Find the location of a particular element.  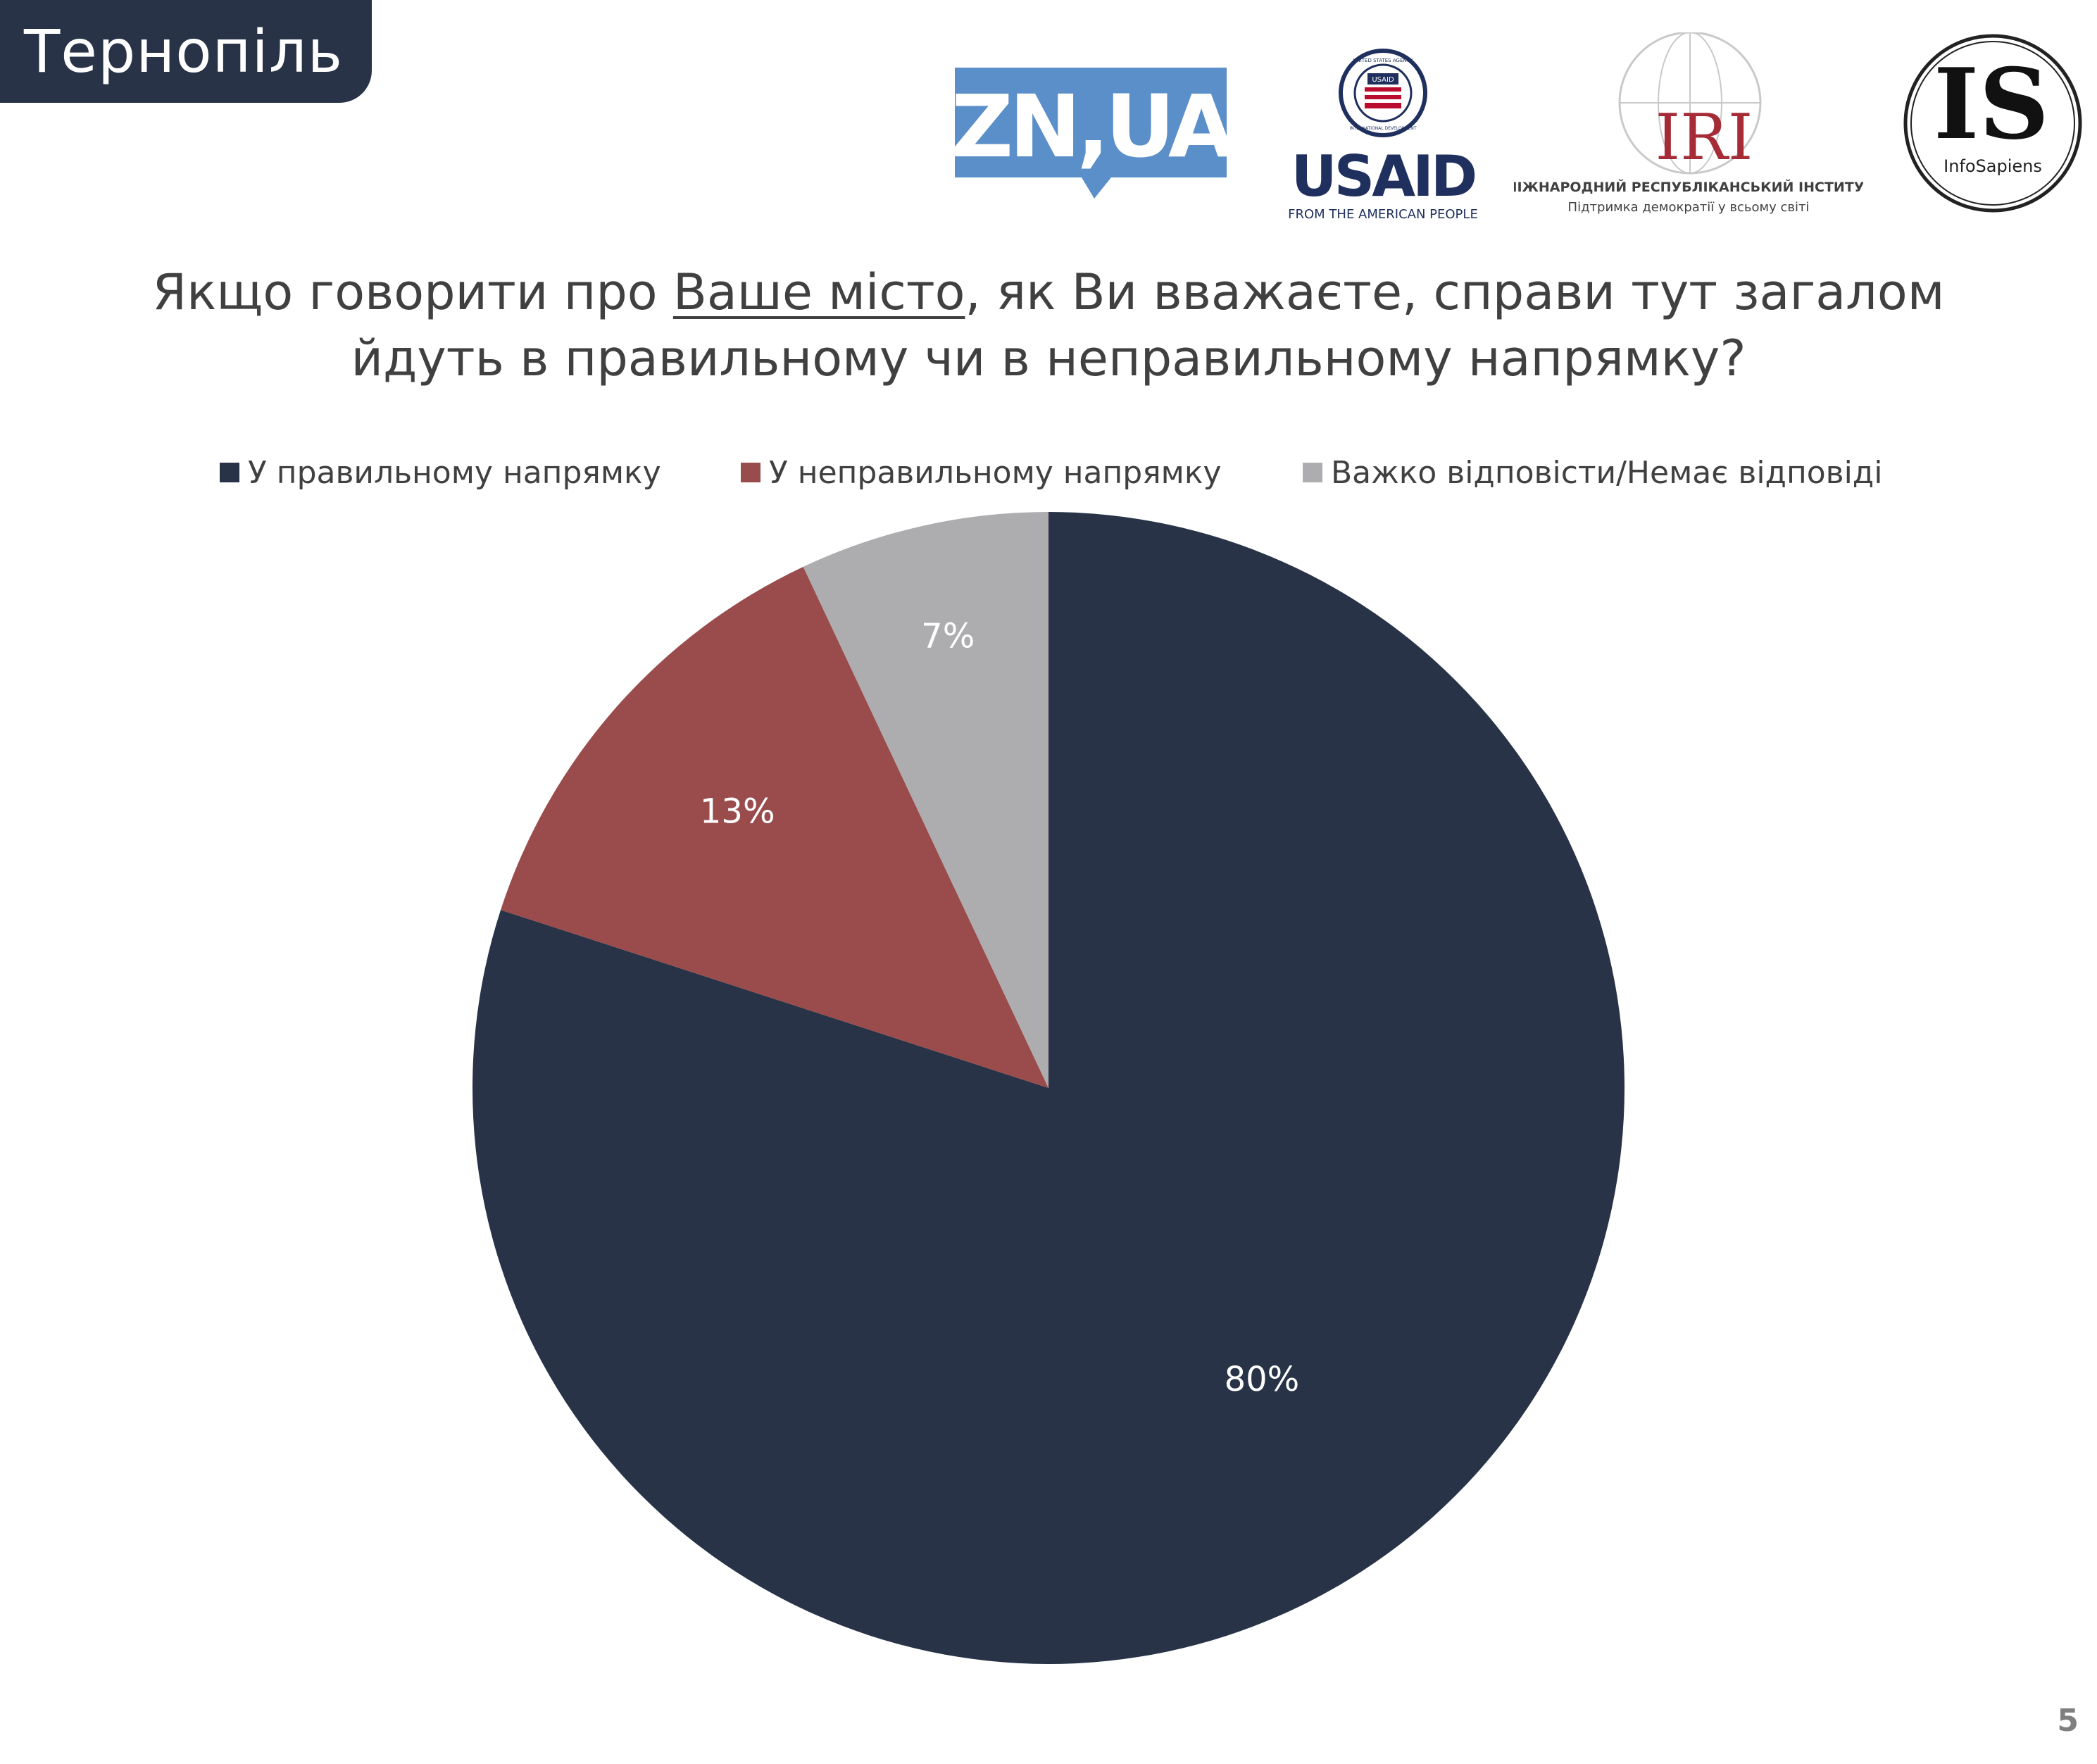

usaid-seal-badge is located at coordinates (1382, 79).